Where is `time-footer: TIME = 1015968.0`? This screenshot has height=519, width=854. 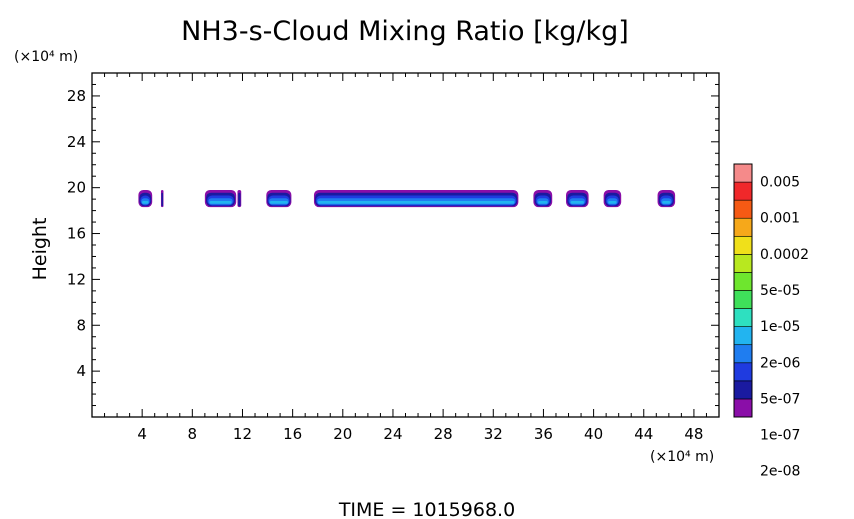 time-footer: TIME = 1015968.0 is located at coordinates (426, 509).